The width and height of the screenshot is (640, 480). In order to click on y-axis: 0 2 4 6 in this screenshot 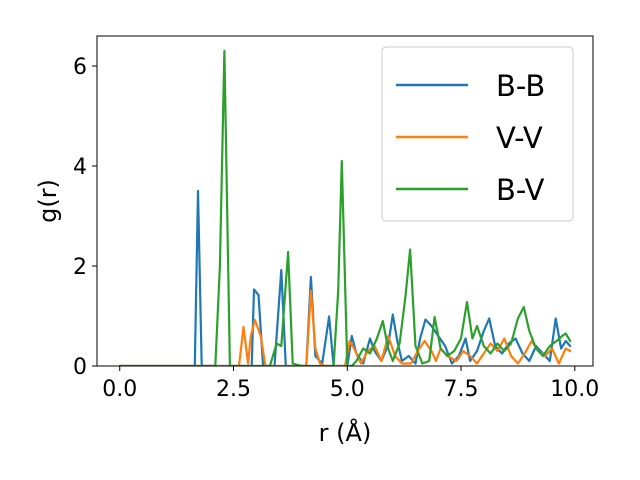, I will do `click(85, 217)`.